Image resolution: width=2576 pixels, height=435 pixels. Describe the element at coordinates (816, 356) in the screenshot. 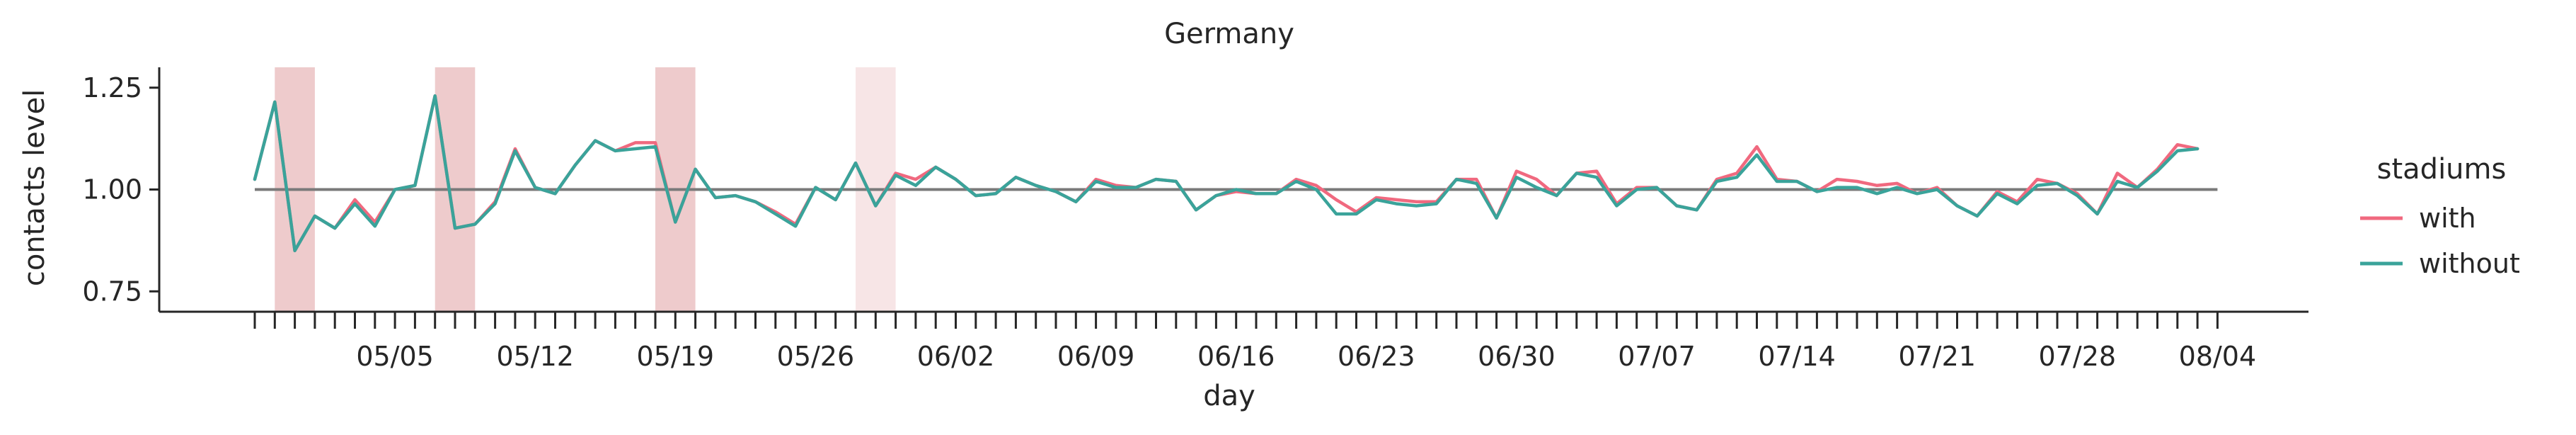

I see `x-tick-label: 05/26` at that location.